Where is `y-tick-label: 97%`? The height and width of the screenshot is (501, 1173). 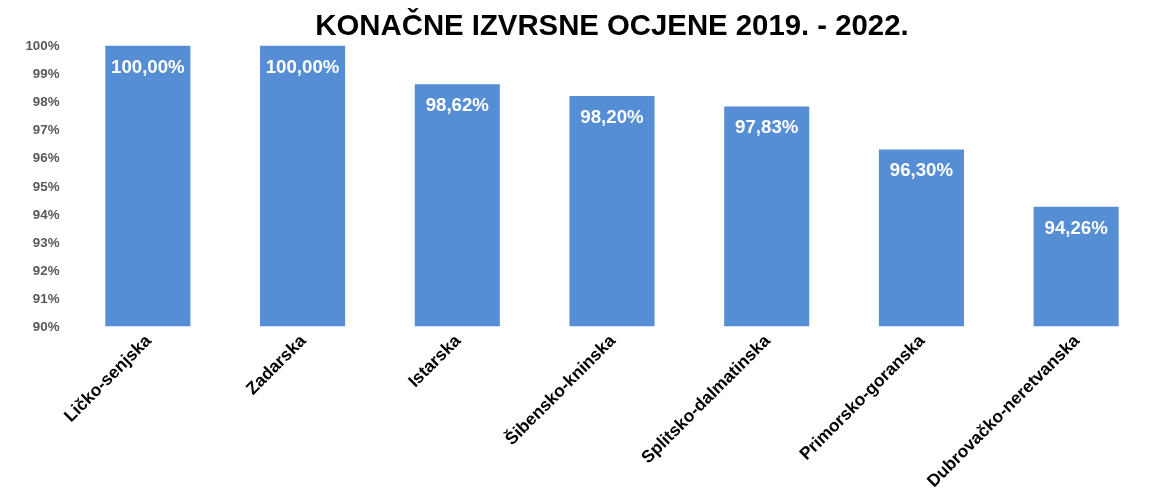 y-tick-label: 97% is located at coordinates (46, 130).